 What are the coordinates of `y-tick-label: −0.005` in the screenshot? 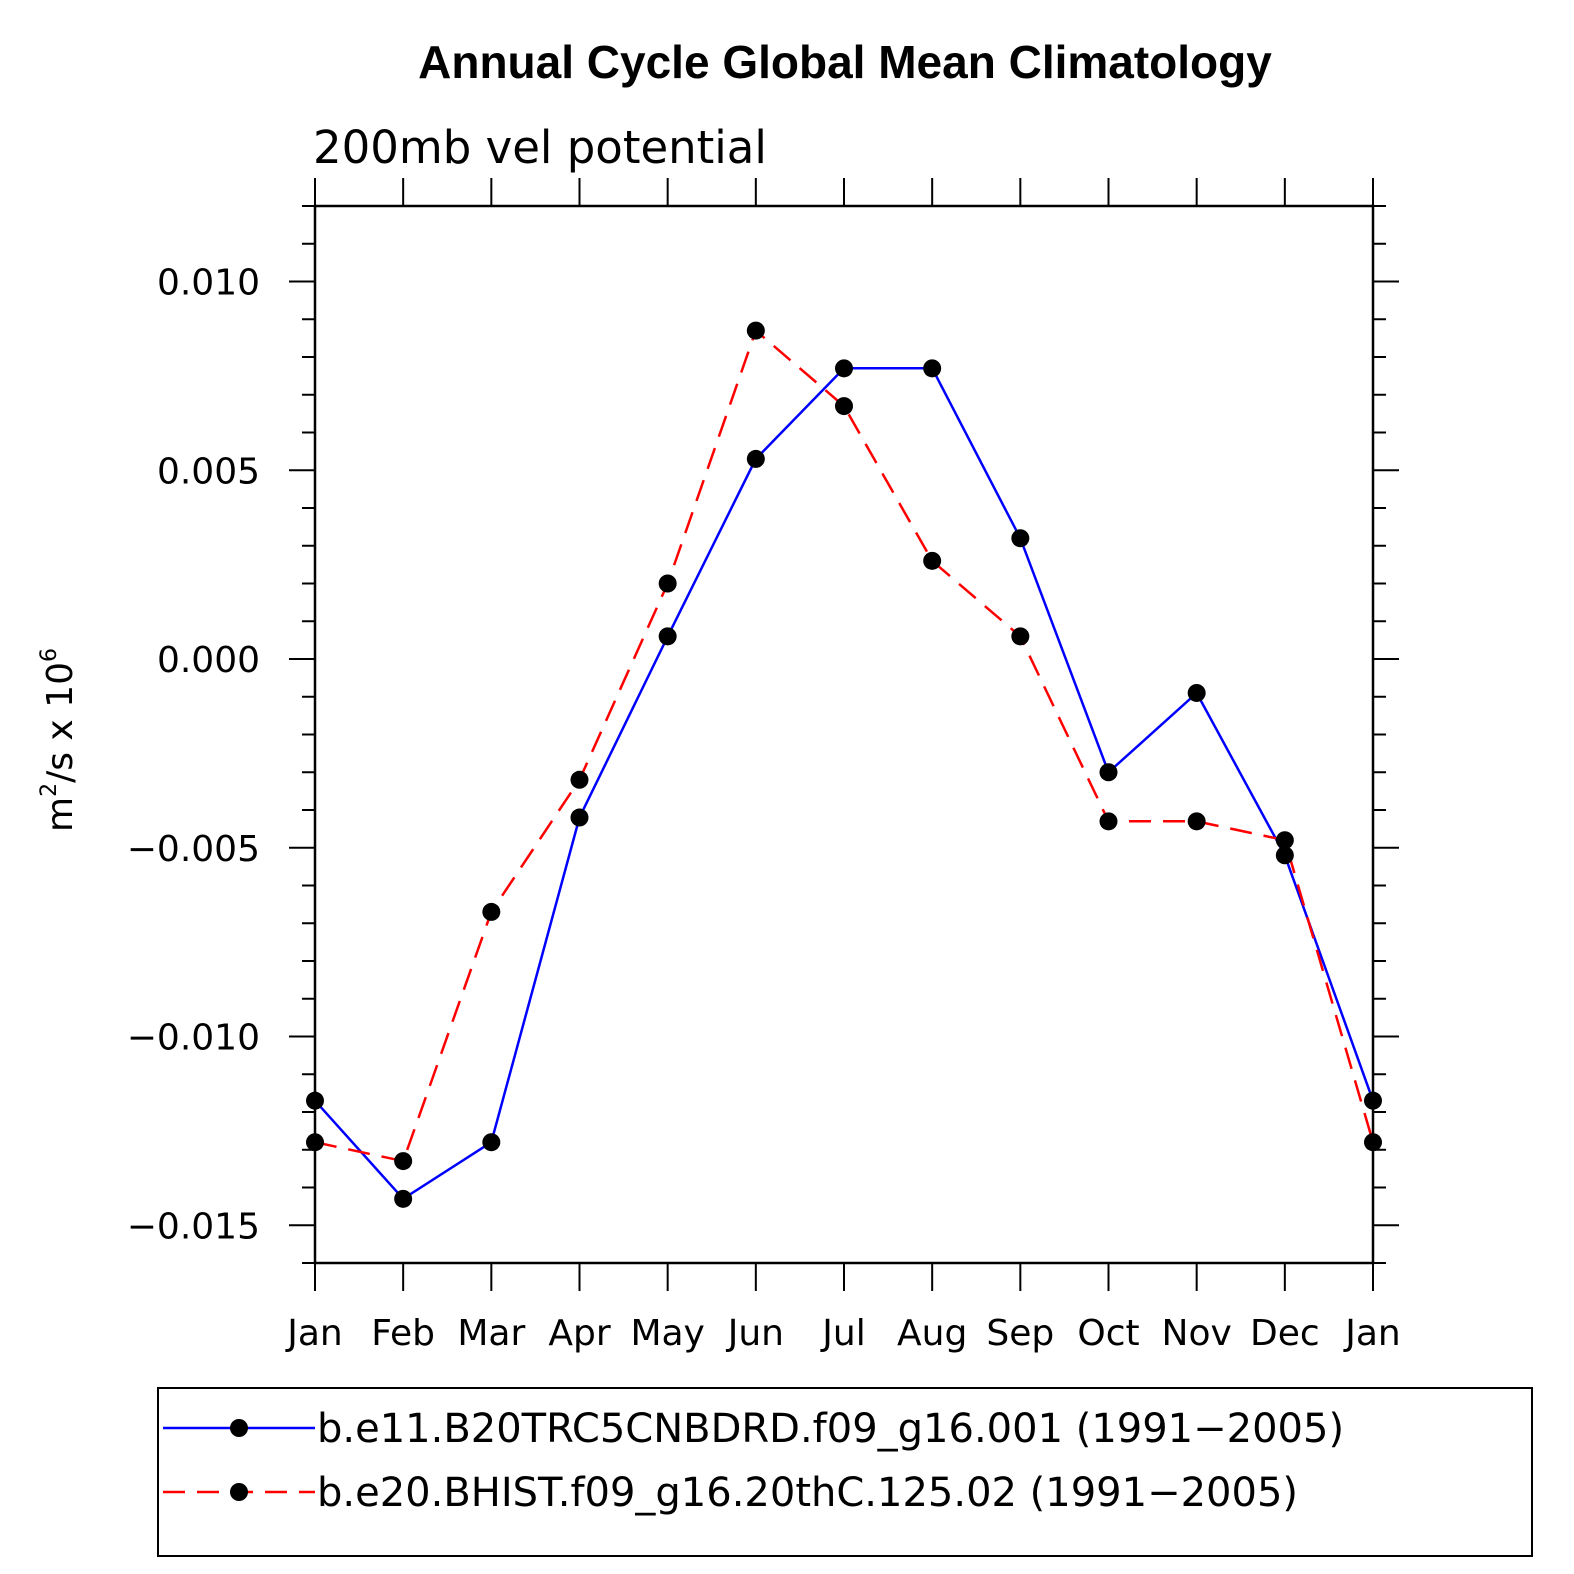 It's located at (193, 849).